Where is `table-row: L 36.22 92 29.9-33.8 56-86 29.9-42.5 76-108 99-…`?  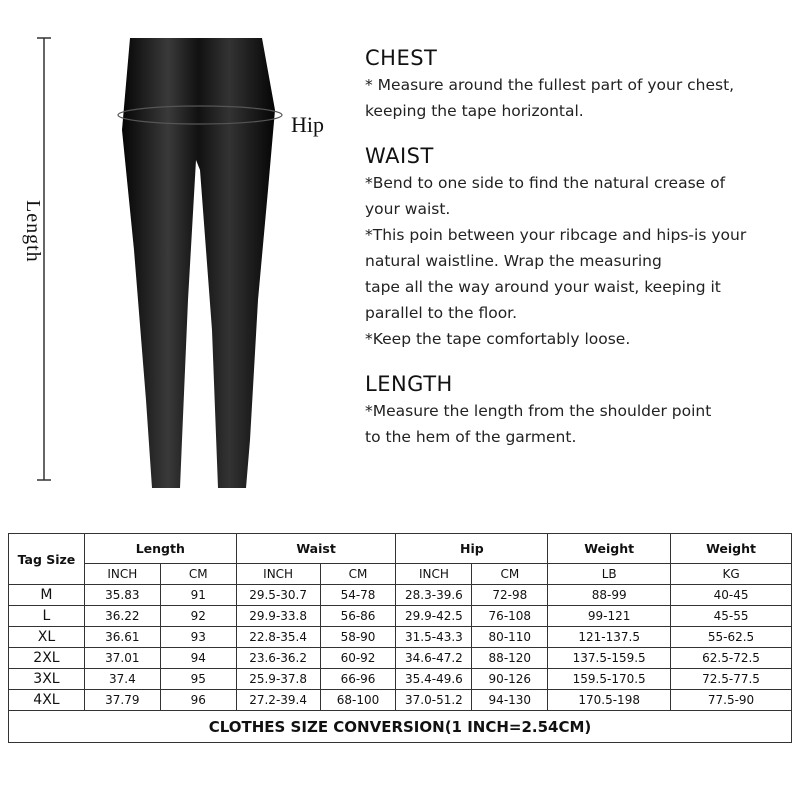 table-row: L 36.22 92 29.9-33.8 56-86 29.9-42.5 76-108 99-… is located at coordinates (400, 616).